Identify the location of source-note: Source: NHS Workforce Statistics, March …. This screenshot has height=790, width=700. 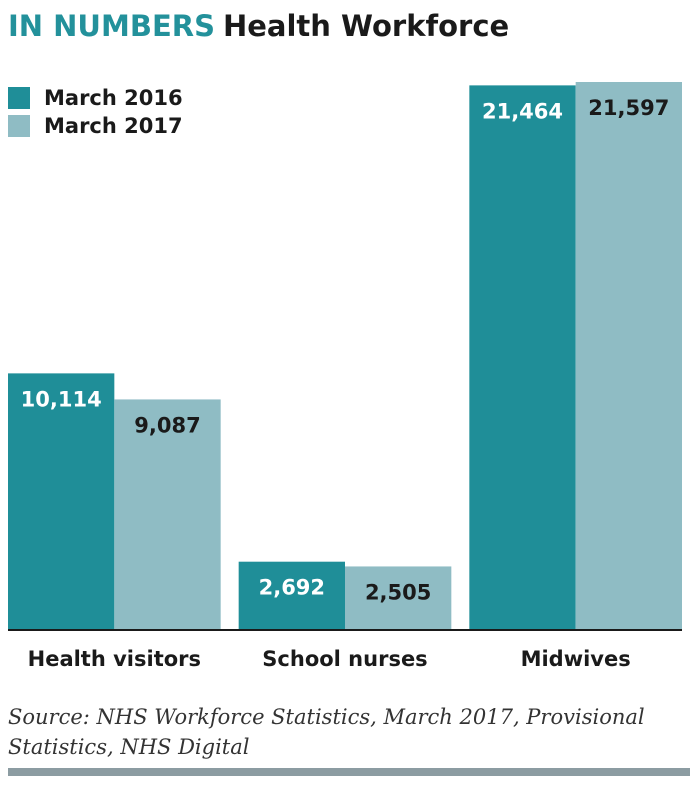
(326, 732).